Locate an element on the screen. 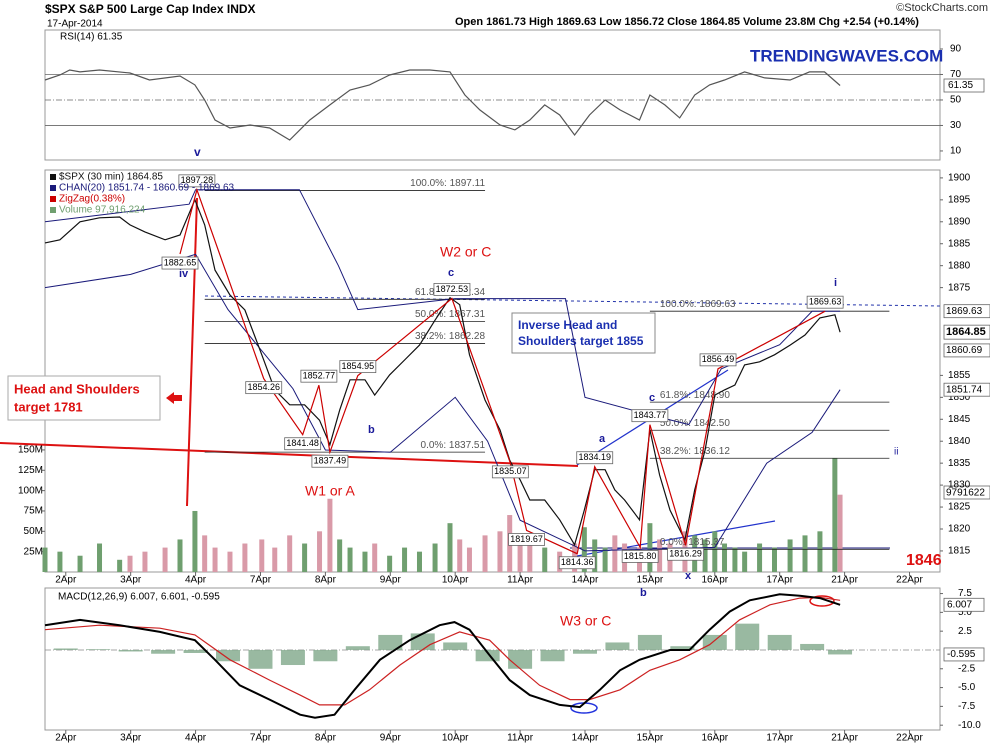  x-tick-label: 9Apr is located at coordinates (391, 580).